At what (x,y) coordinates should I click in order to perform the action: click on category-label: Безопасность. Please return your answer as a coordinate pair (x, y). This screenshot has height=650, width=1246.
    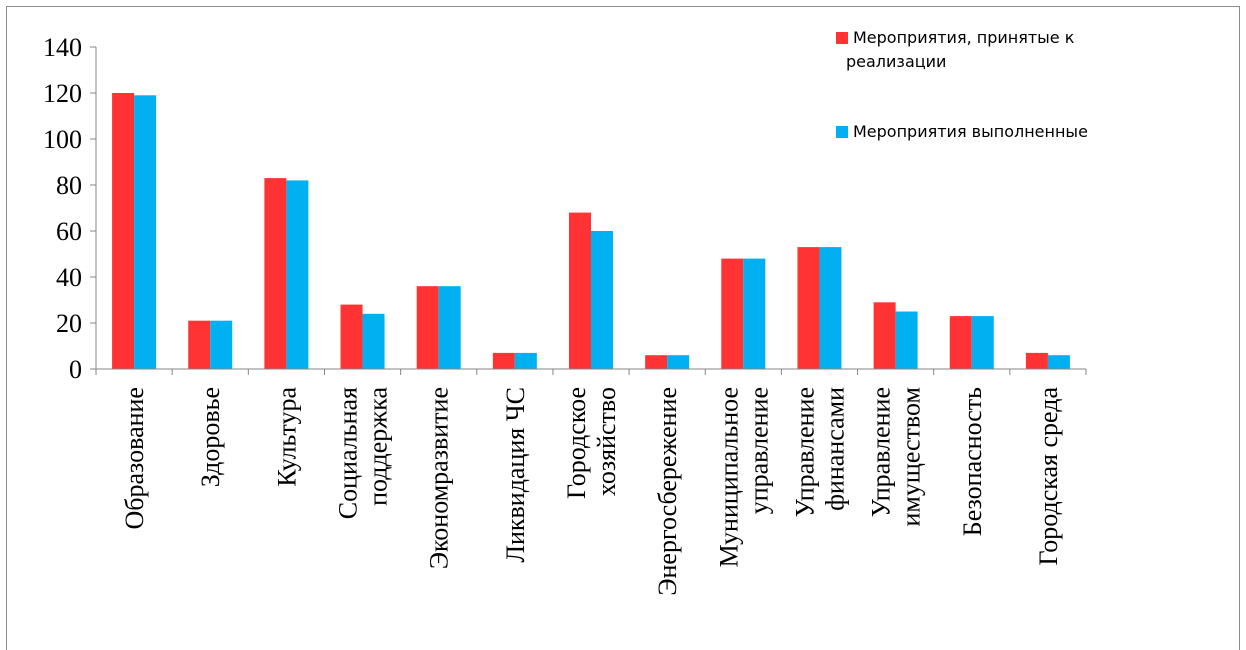
    Looking at the image, I should click on (972, 461).